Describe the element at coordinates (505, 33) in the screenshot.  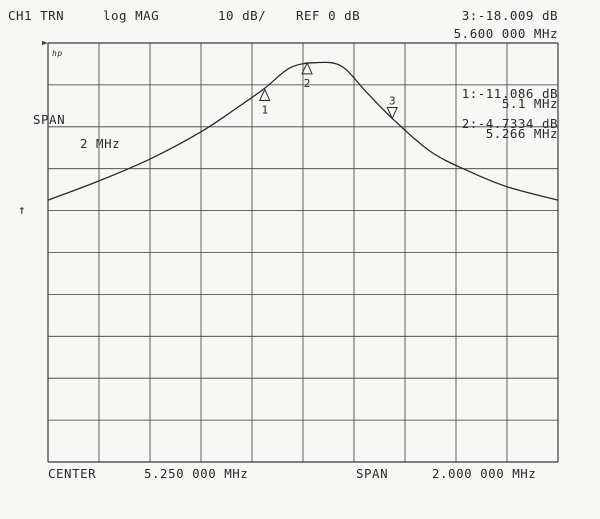
I see `active-marker-frequency: 5.600 000 MHz` at that location.